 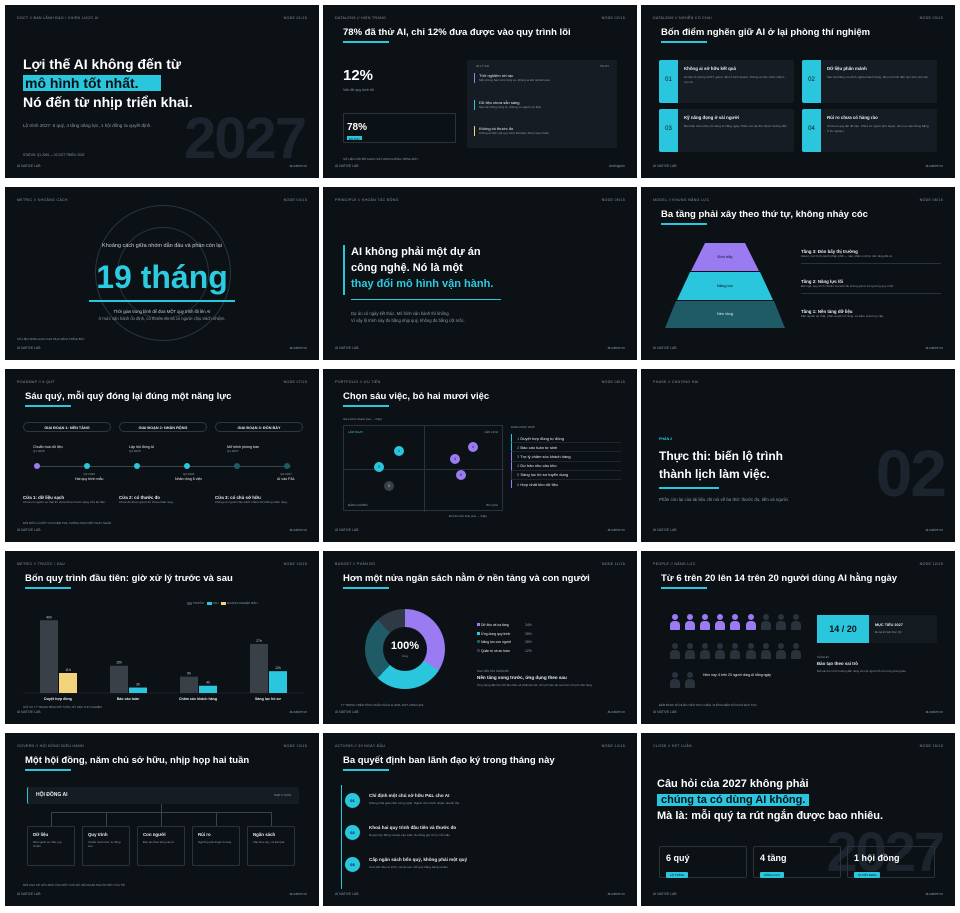 What do you see at coordinates (271, 846) in the screenshot?
I see `owner-card: Ngân sách Cấp theo quý, có kết quả.` at bounding box center [271, 846].